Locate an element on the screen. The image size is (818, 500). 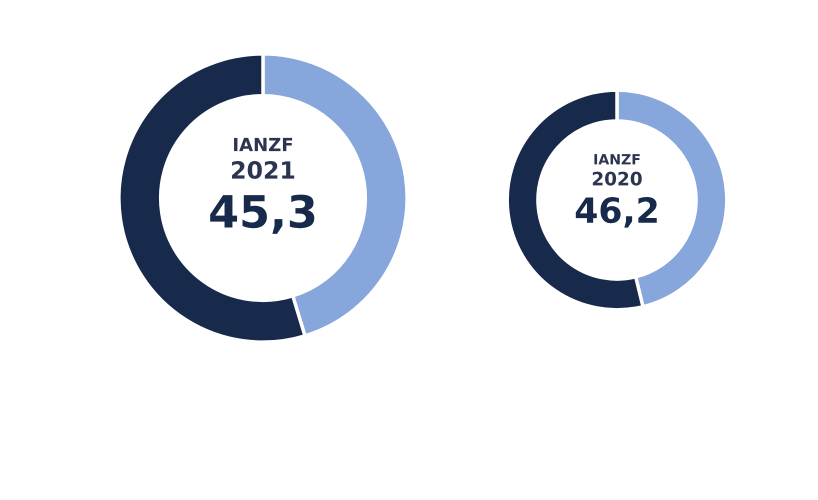
text: 46,2 is located at coordinates (616, 212).